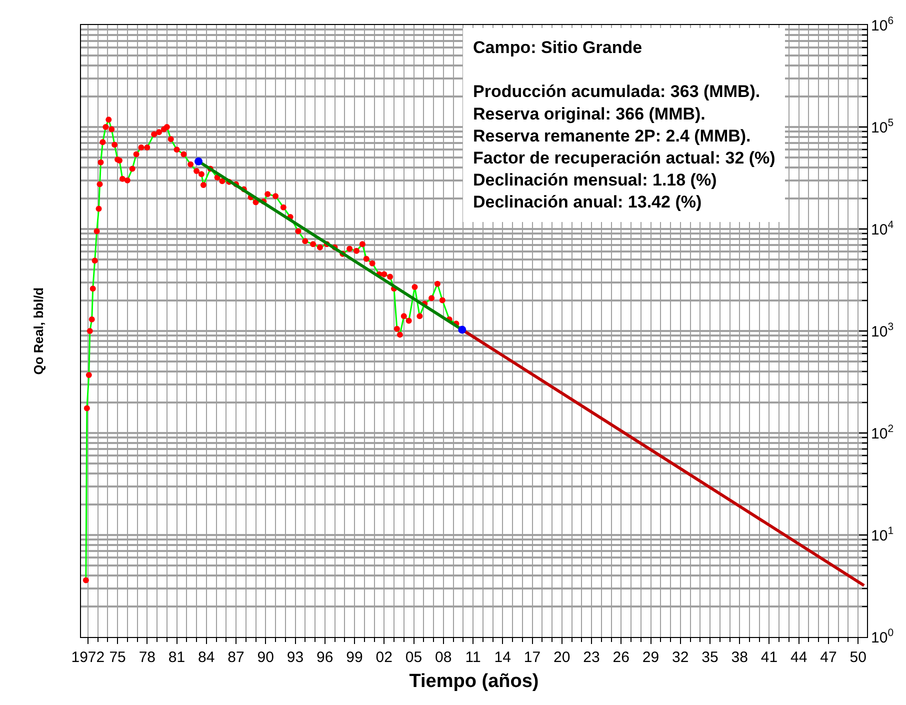 Image resolution: width=906 pixels, height=705 pixels. I want to click on x-tick-label: 47, so click(828, 657).